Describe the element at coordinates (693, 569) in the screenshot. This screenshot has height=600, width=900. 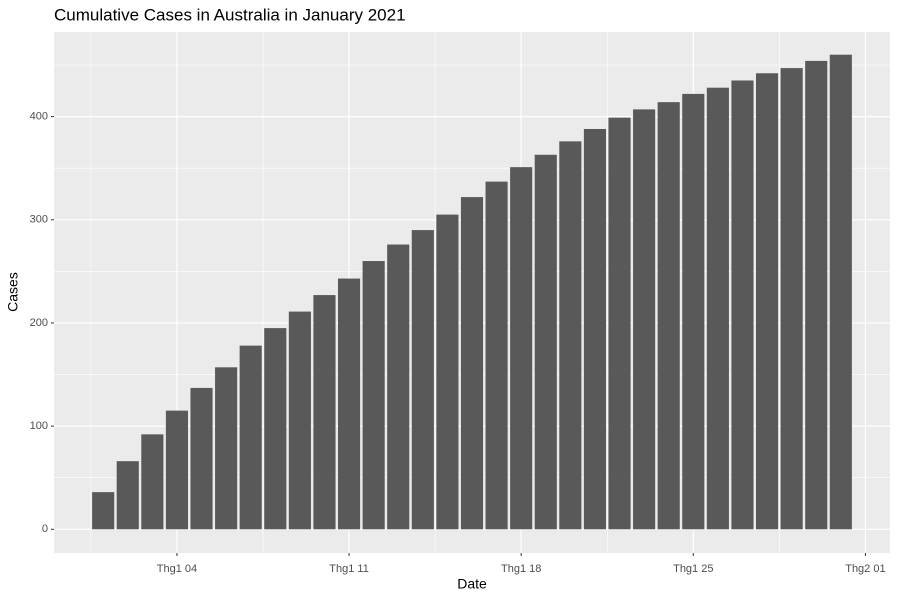
I see `x-tick-label: Thg1 25` at that location.